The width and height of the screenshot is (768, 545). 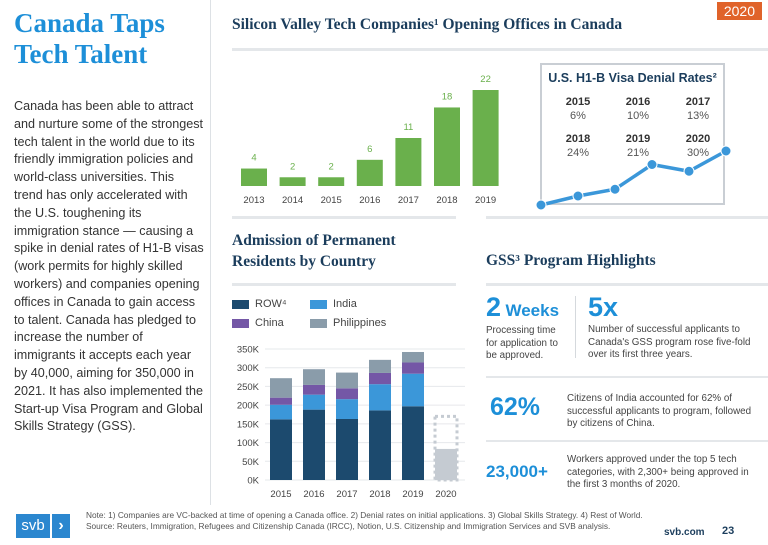 What do you see at coordinates (445, 494) in the screenshot?
I see `x-tick-label: 2020` at bounding box center [445, 494].